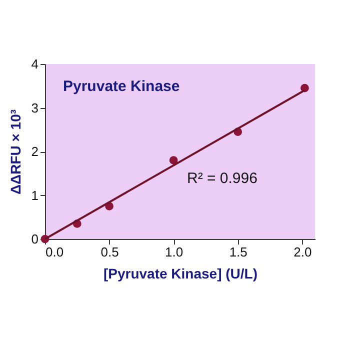 The height and width of the screenshot is (348, 348). Describe the element at coordinates (303, 252) in the screenshot. I see `x-tick-label: 2.0` at that location.